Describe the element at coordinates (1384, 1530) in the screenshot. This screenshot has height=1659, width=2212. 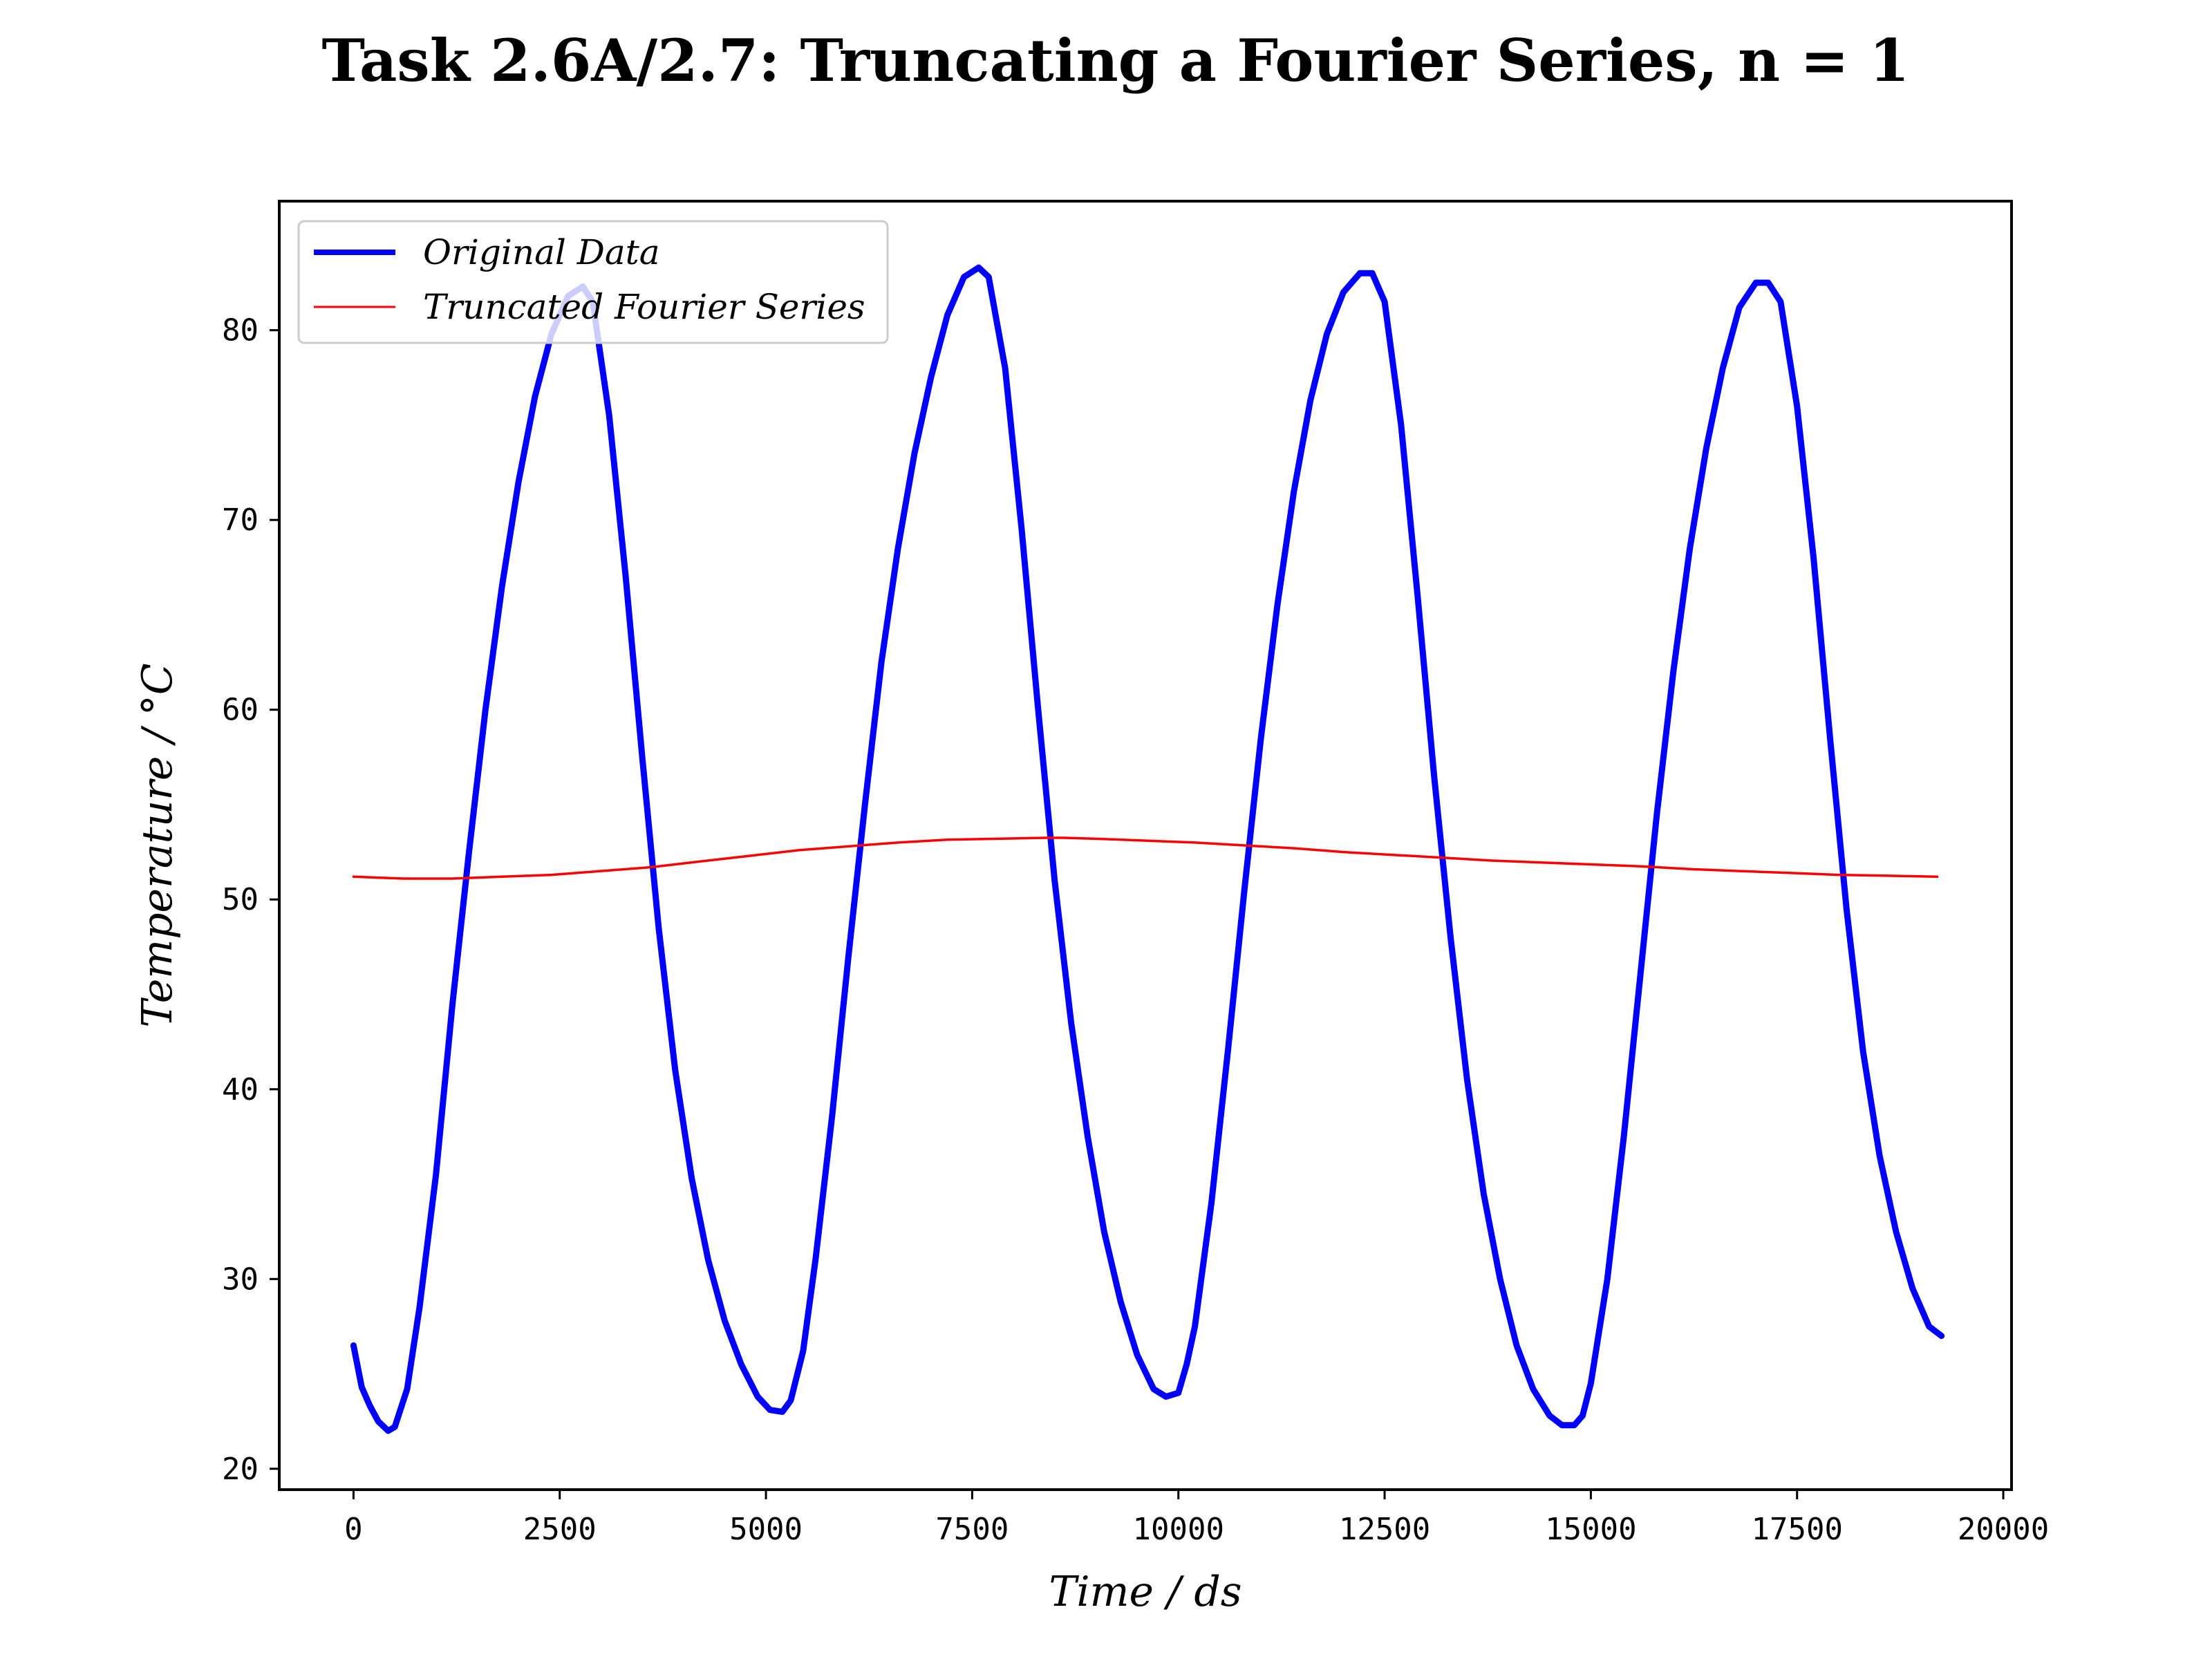
I see `x-tick-label: 12500` at that location.